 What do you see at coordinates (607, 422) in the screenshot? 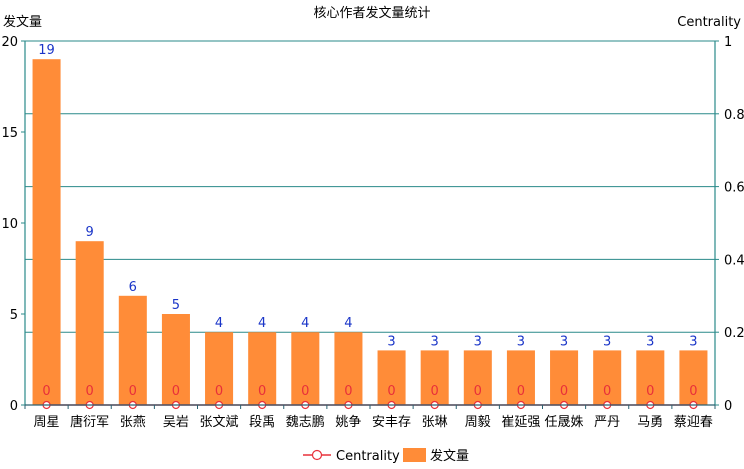
I see `x-tick-label: 严丹` at bounding box center [607, 422].